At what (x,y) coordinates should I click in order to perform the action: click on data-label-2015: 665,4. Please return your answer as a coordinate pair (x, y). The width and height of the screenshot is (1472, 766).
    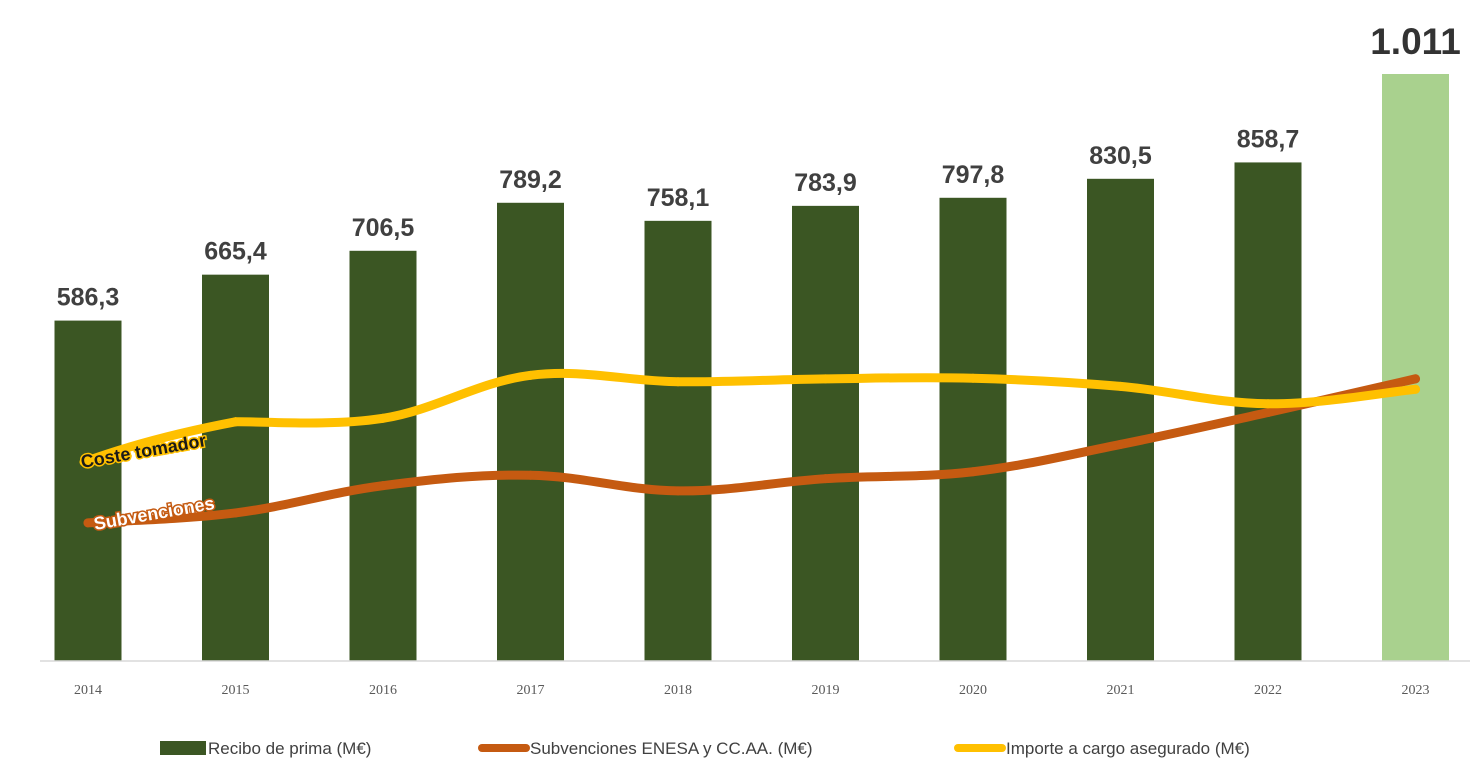
    Looking at the image, I should click on (235, 252).